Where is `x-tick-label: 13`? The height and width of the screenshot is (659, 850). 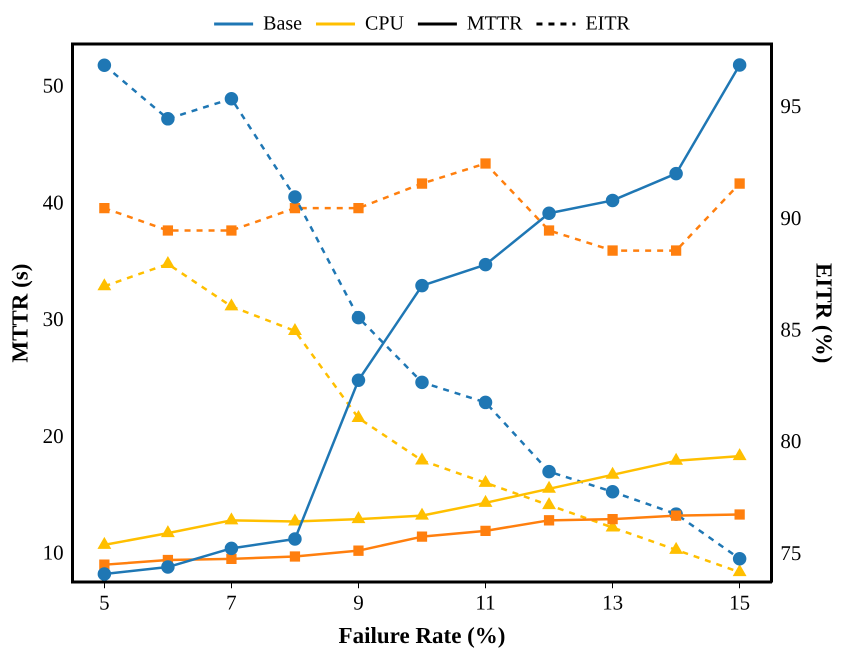
x-tick-label: 13 is located at coordinates (613, 602).